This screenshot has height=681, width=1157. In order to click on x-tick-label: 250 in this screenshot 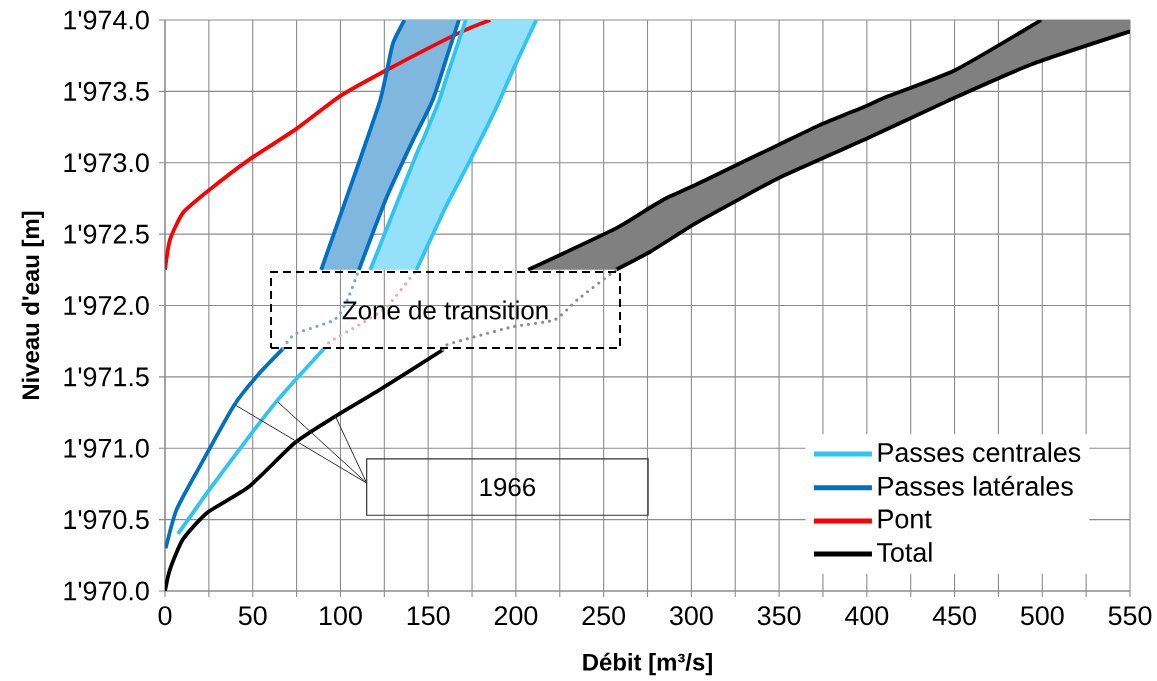, I will do `click(604, 616)`.